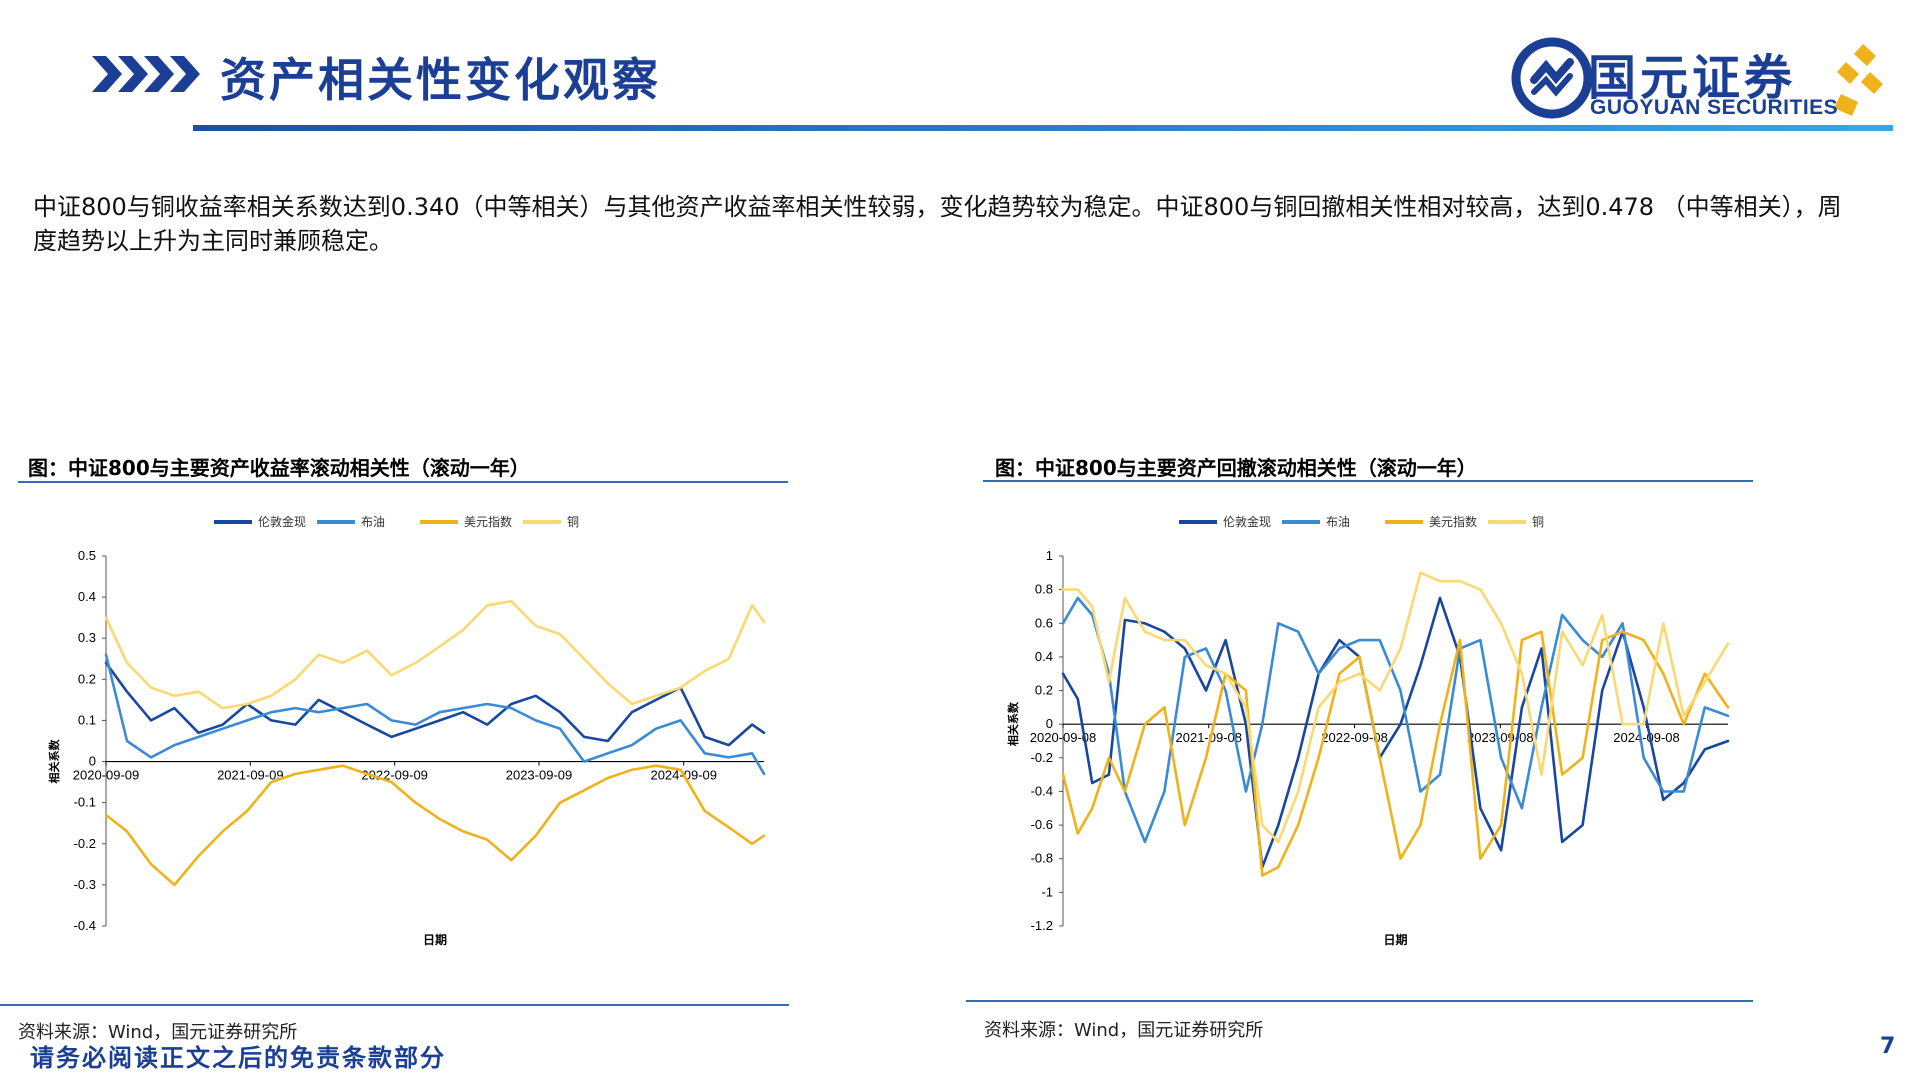  Describe the element at coordinates (85, 884) in the screenshot. I see `y-tick-label: -0.3` at that location.